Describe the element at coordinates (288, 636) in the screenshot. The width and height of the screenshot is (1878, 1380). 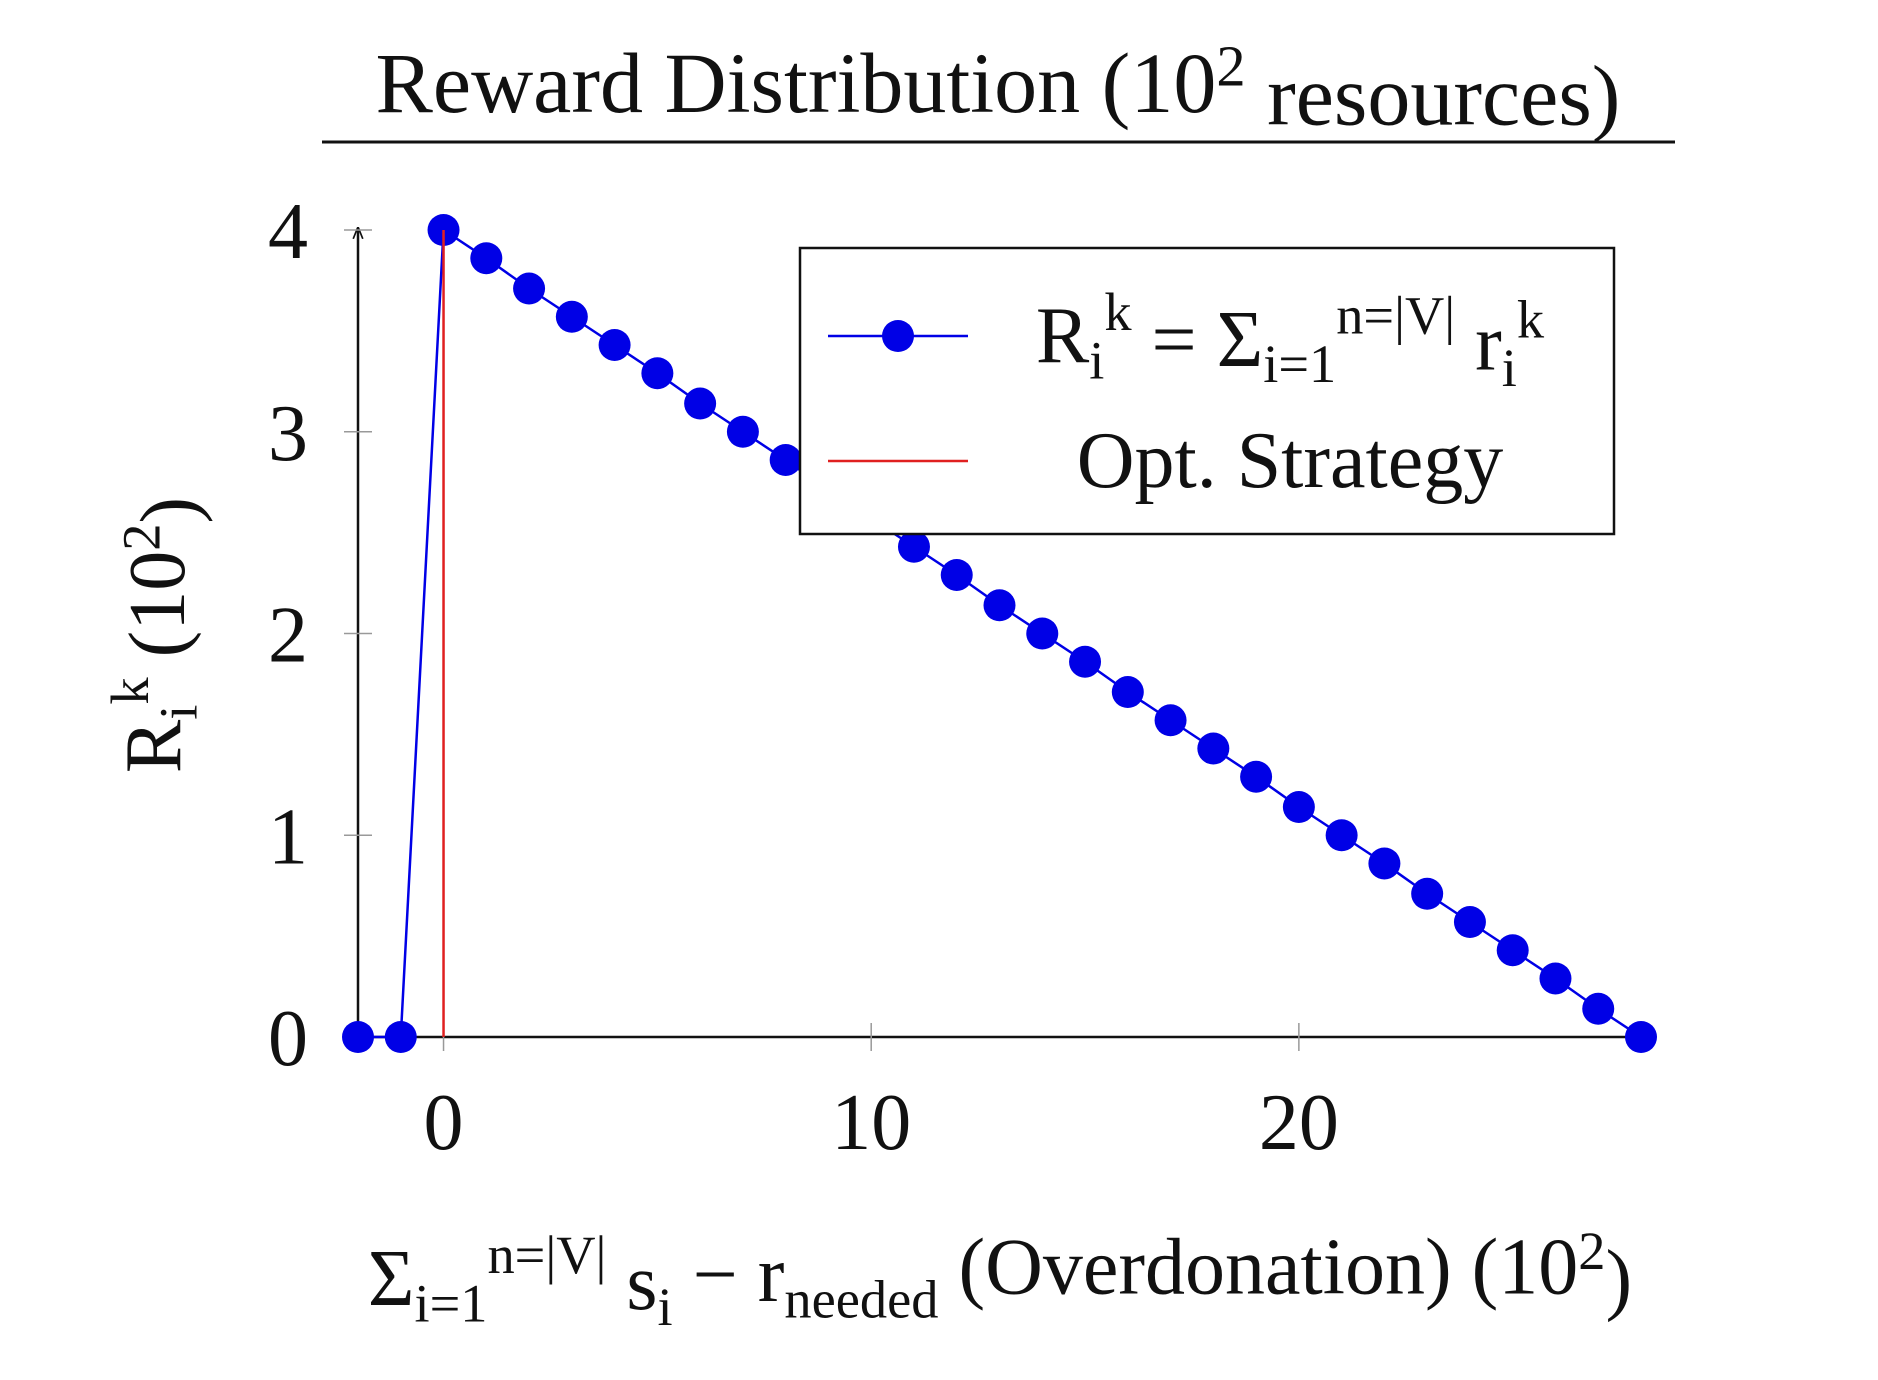
I see `y-tick-label: 2` at that location.